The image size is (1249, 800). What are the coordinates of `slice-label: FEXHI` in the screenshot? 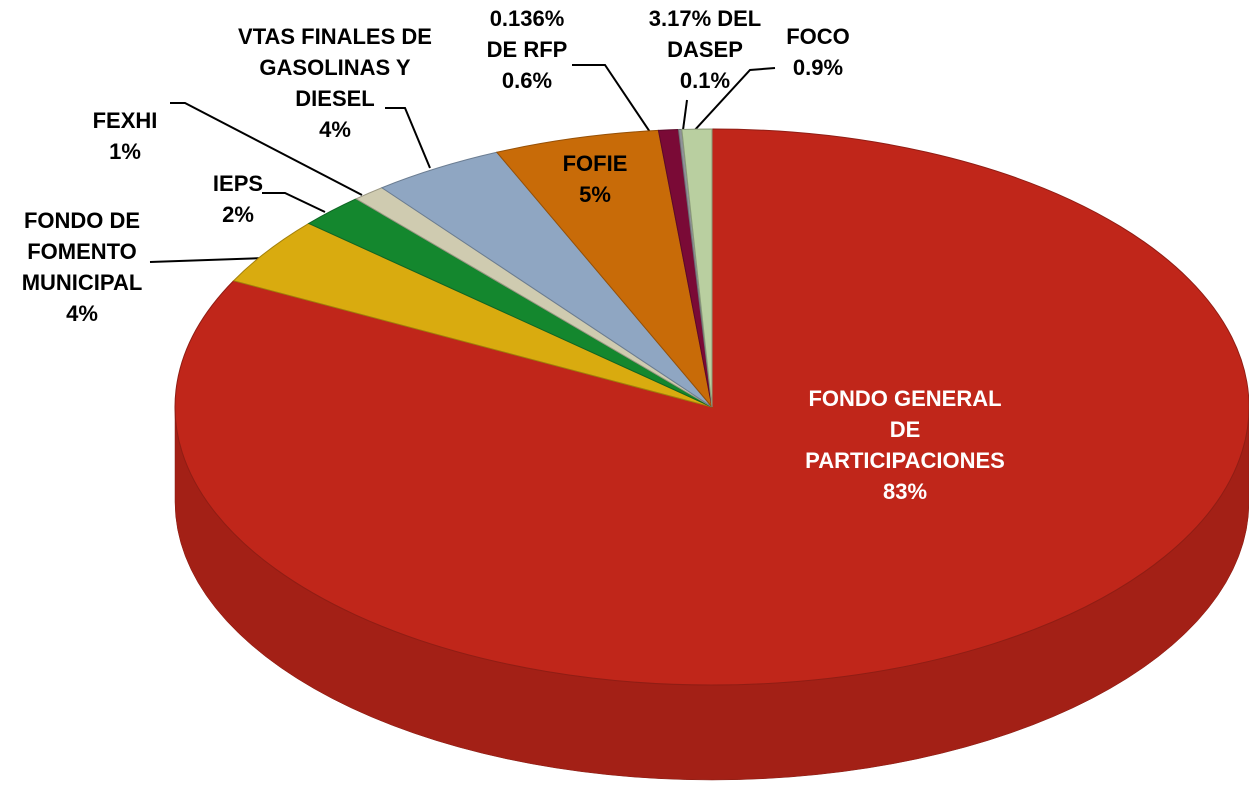 It's located at (125, 120).